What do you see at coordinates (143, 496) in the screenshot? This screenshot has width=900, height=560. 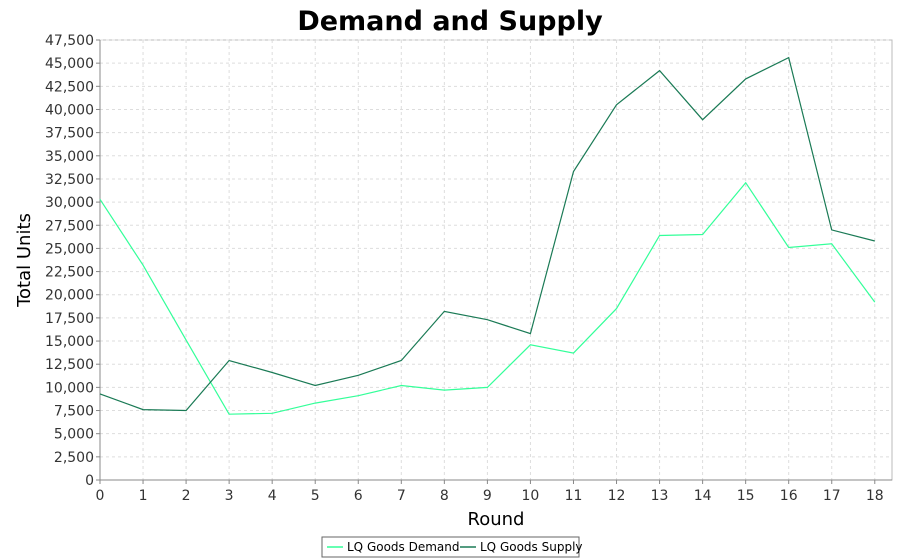 I see `x-tick-label: 1` at bounding box center [143, 496].